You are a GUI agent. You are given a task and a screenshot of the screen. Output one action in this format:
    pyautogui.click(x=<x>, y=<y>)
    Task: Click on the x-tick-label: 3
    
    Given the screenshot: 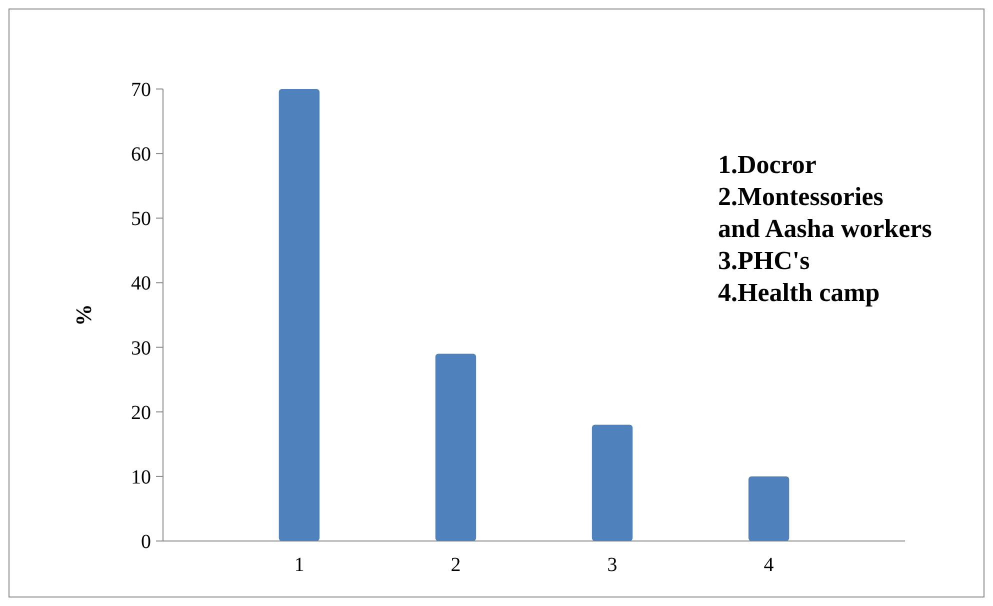 What is the action you would take?
    pyautogui.click(x=612, y=565)
    